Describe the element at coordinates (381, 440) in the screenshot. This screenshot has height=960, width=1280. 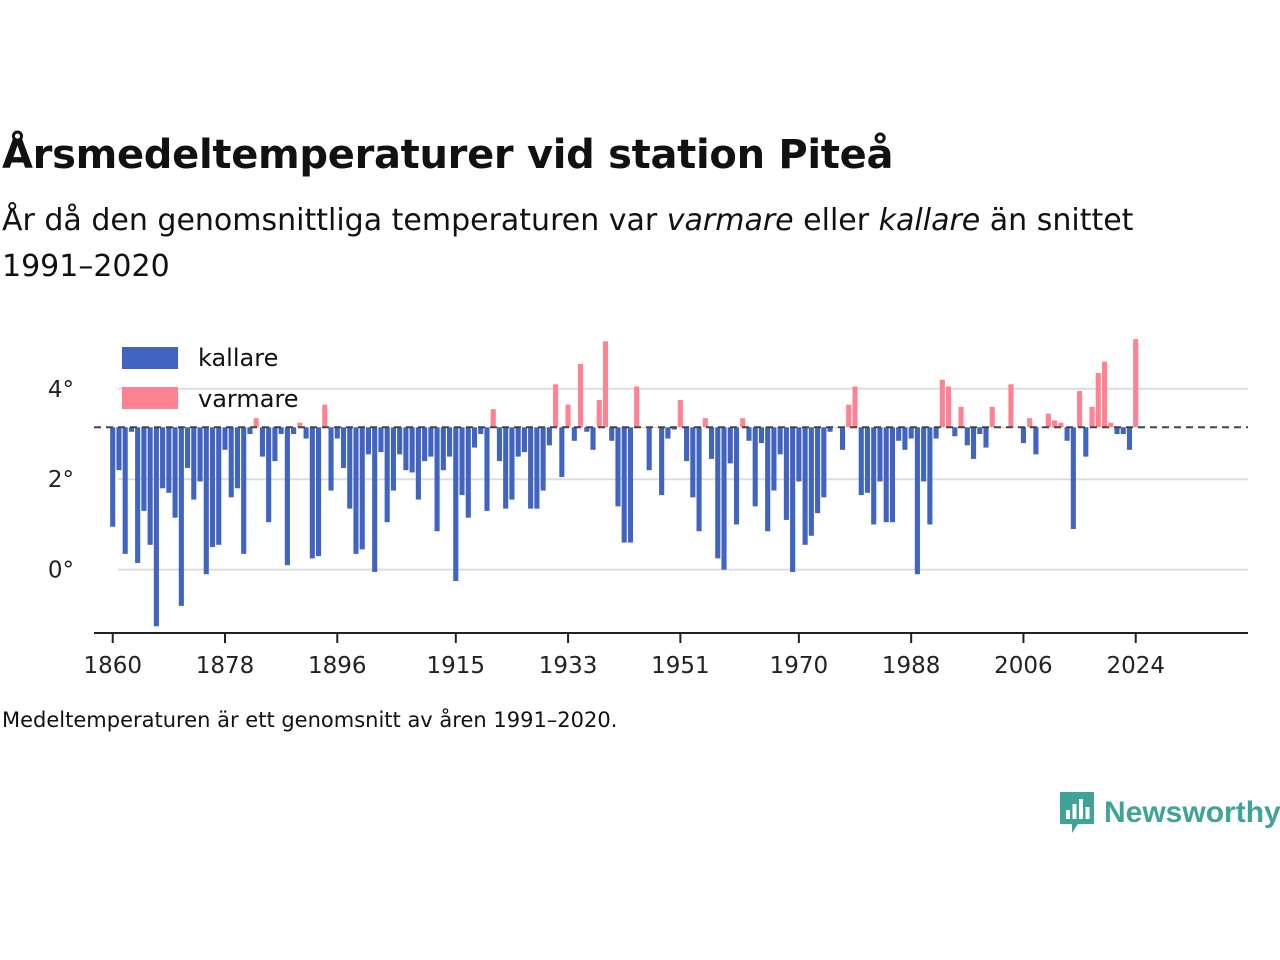
I see `bar-1903` at that location.